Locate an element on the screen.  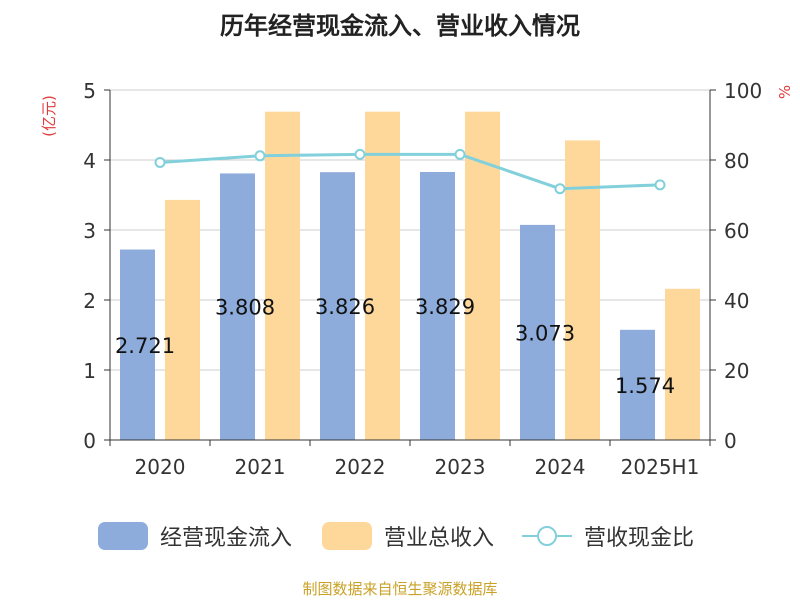
legend-label-cash-inflow: 经营现金流入 is located at coordinates (226, 538).